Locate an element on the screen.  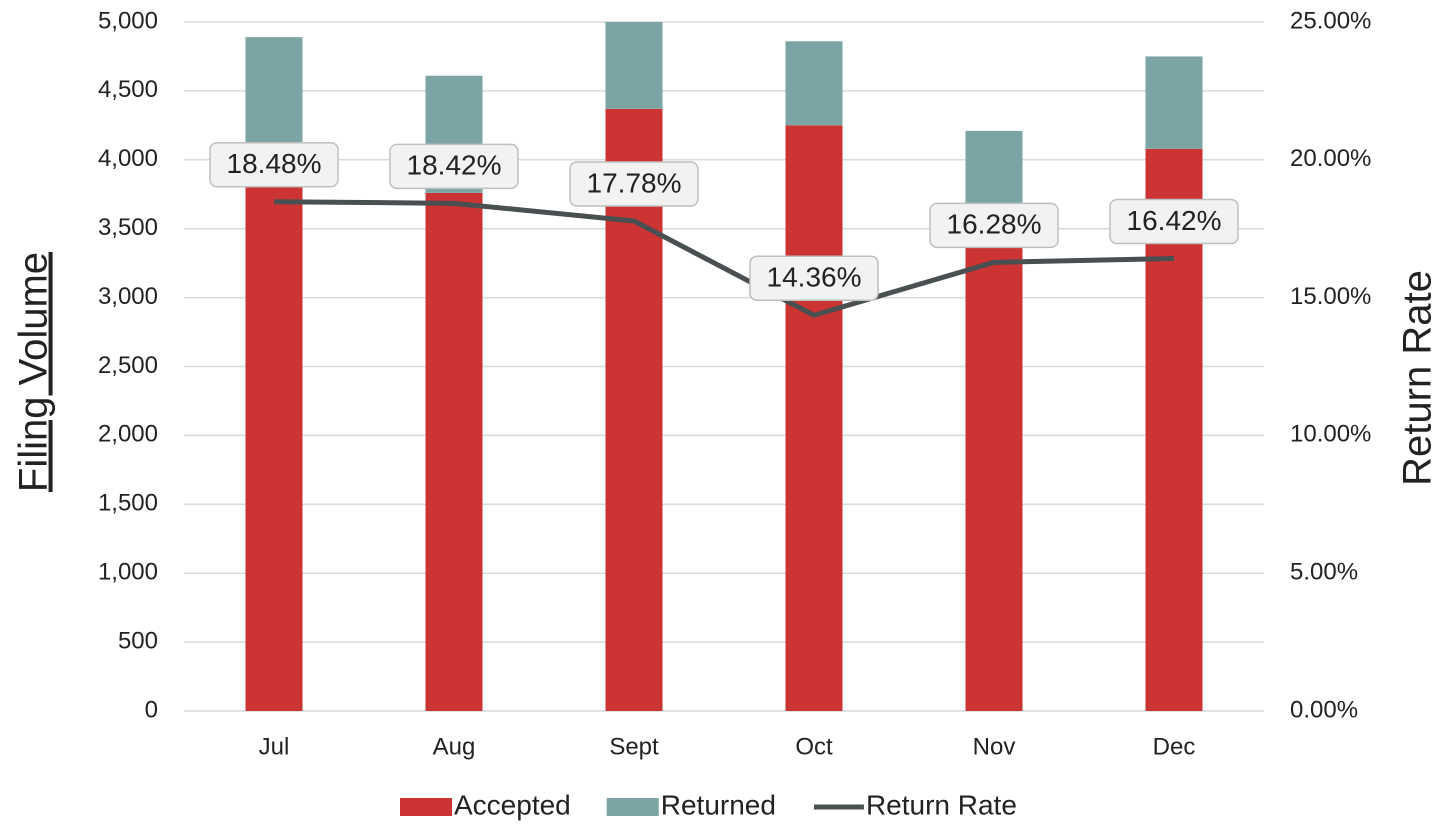
value-label: 16.42% is located at coordinates (1174, 220).